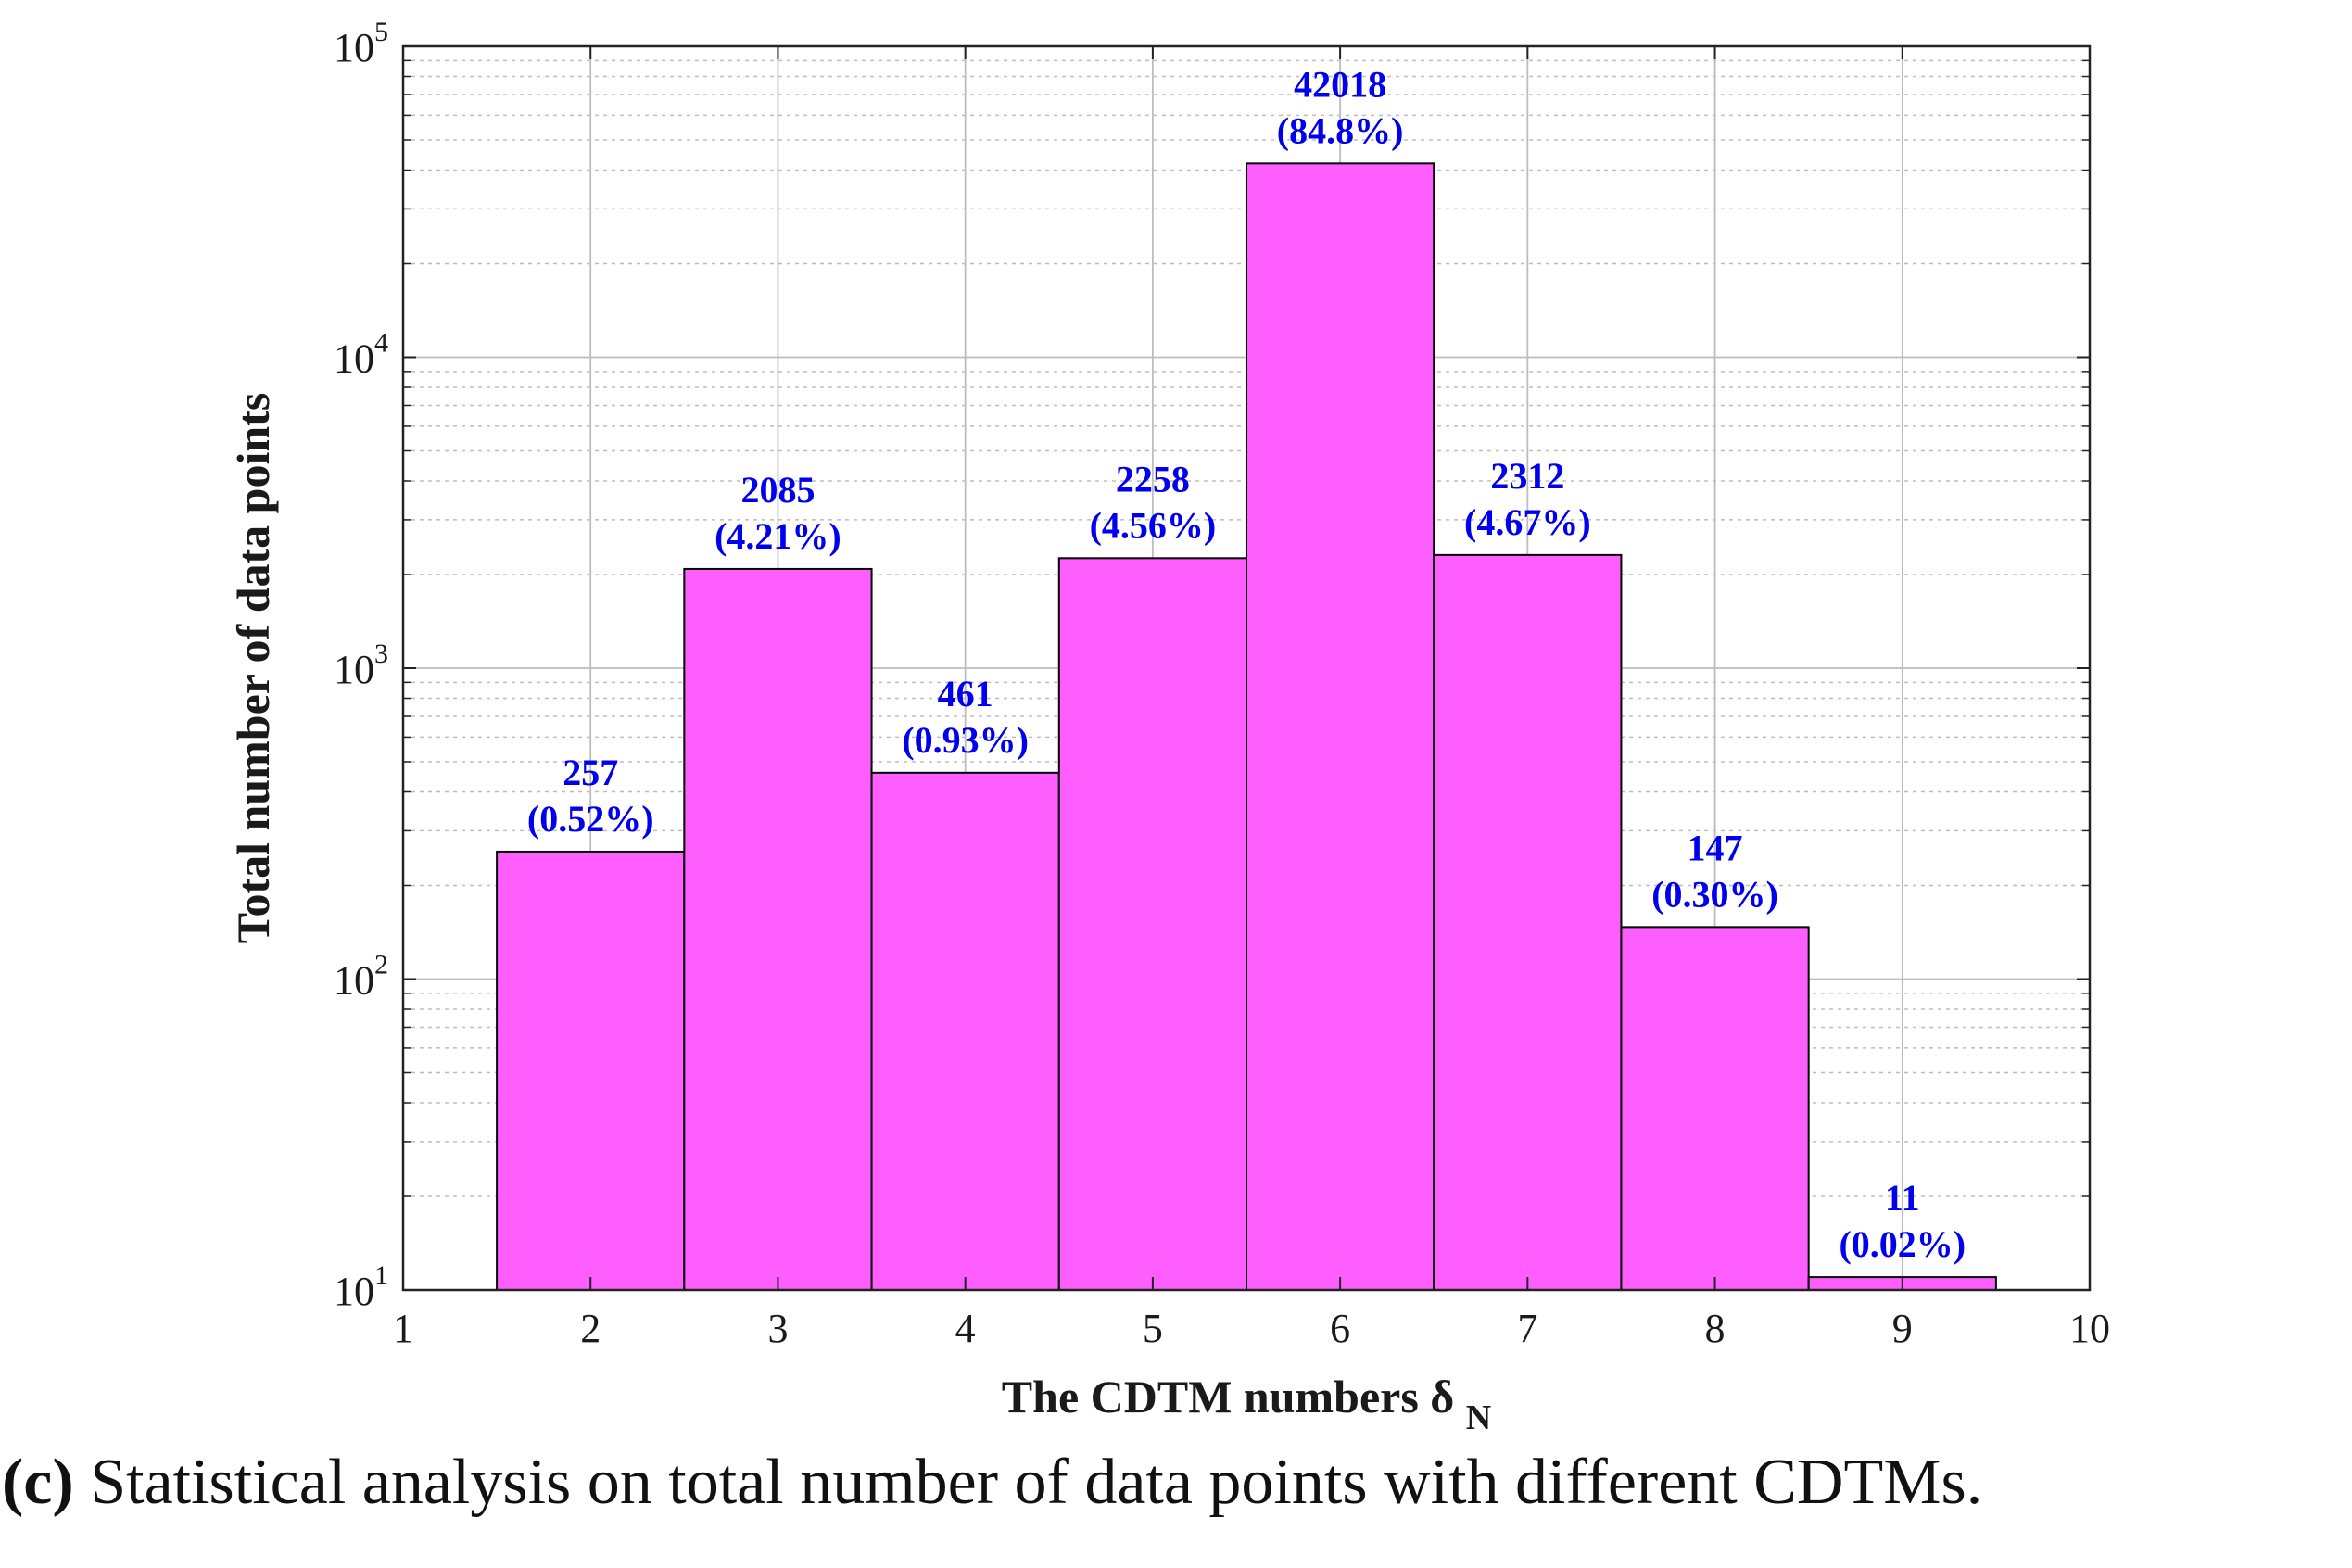 This screenshot has width=2352, height=1568. I want to click on x-tick-label: 9, so click(1903, 1328).